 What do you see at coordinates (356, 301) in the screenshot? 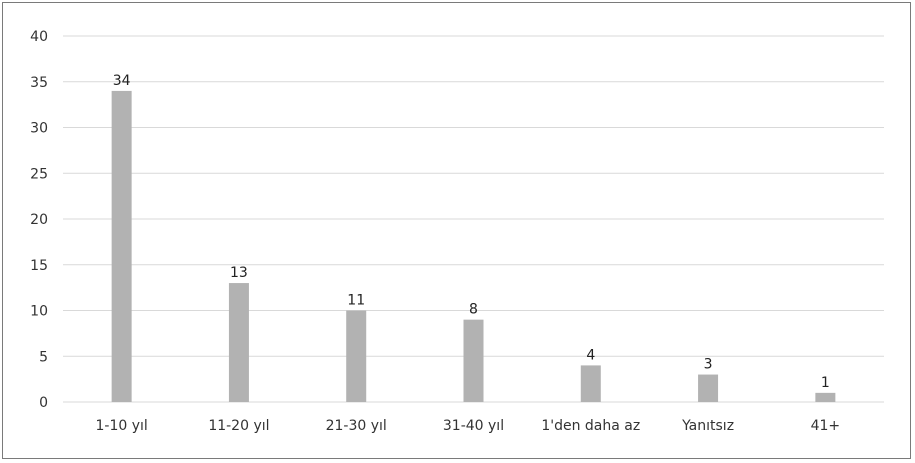
I see `data-label-3: 11` at bounding box center [356, 301].